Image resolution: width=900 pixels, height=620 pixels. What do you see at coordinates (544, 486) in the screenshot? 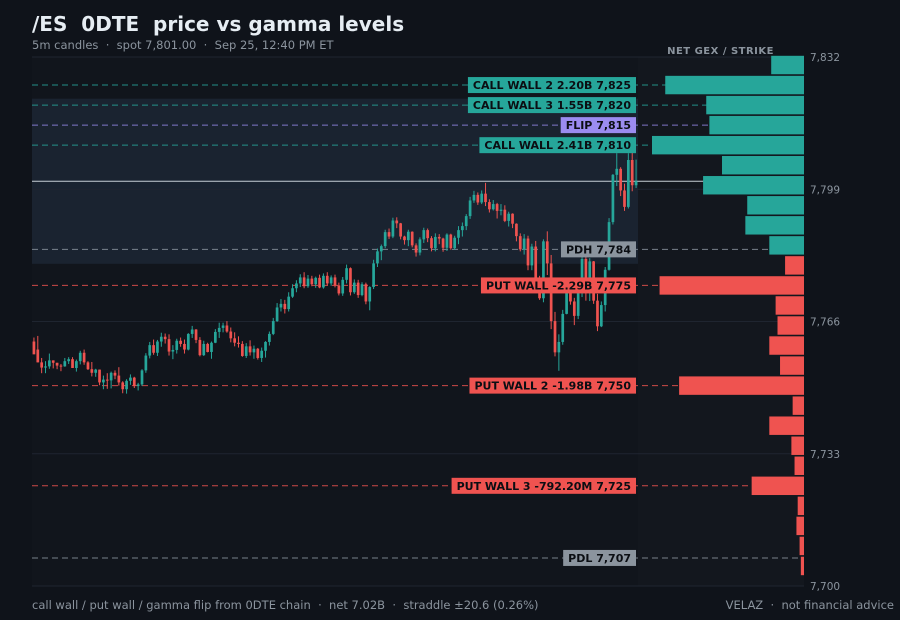
I see `level-label-text: PUT WALL 3 -792.20M 7,725` at bounding box center [544, 486].